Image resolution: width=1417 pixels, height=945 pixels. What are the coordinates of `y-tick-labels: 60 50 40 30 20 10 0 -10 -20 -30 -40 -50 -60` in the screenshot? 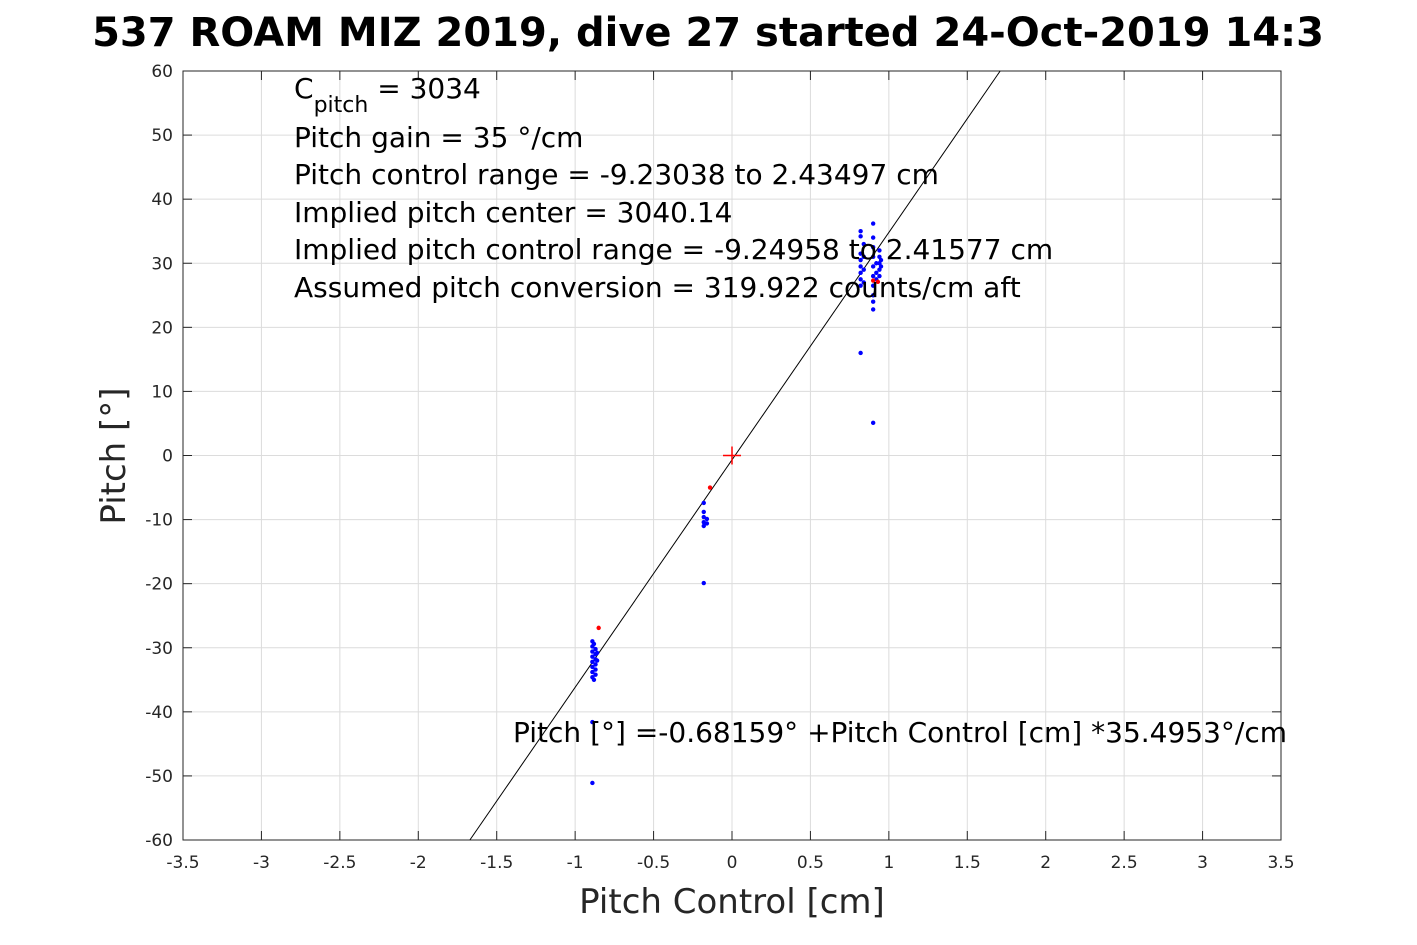 It's located at (159, 456).